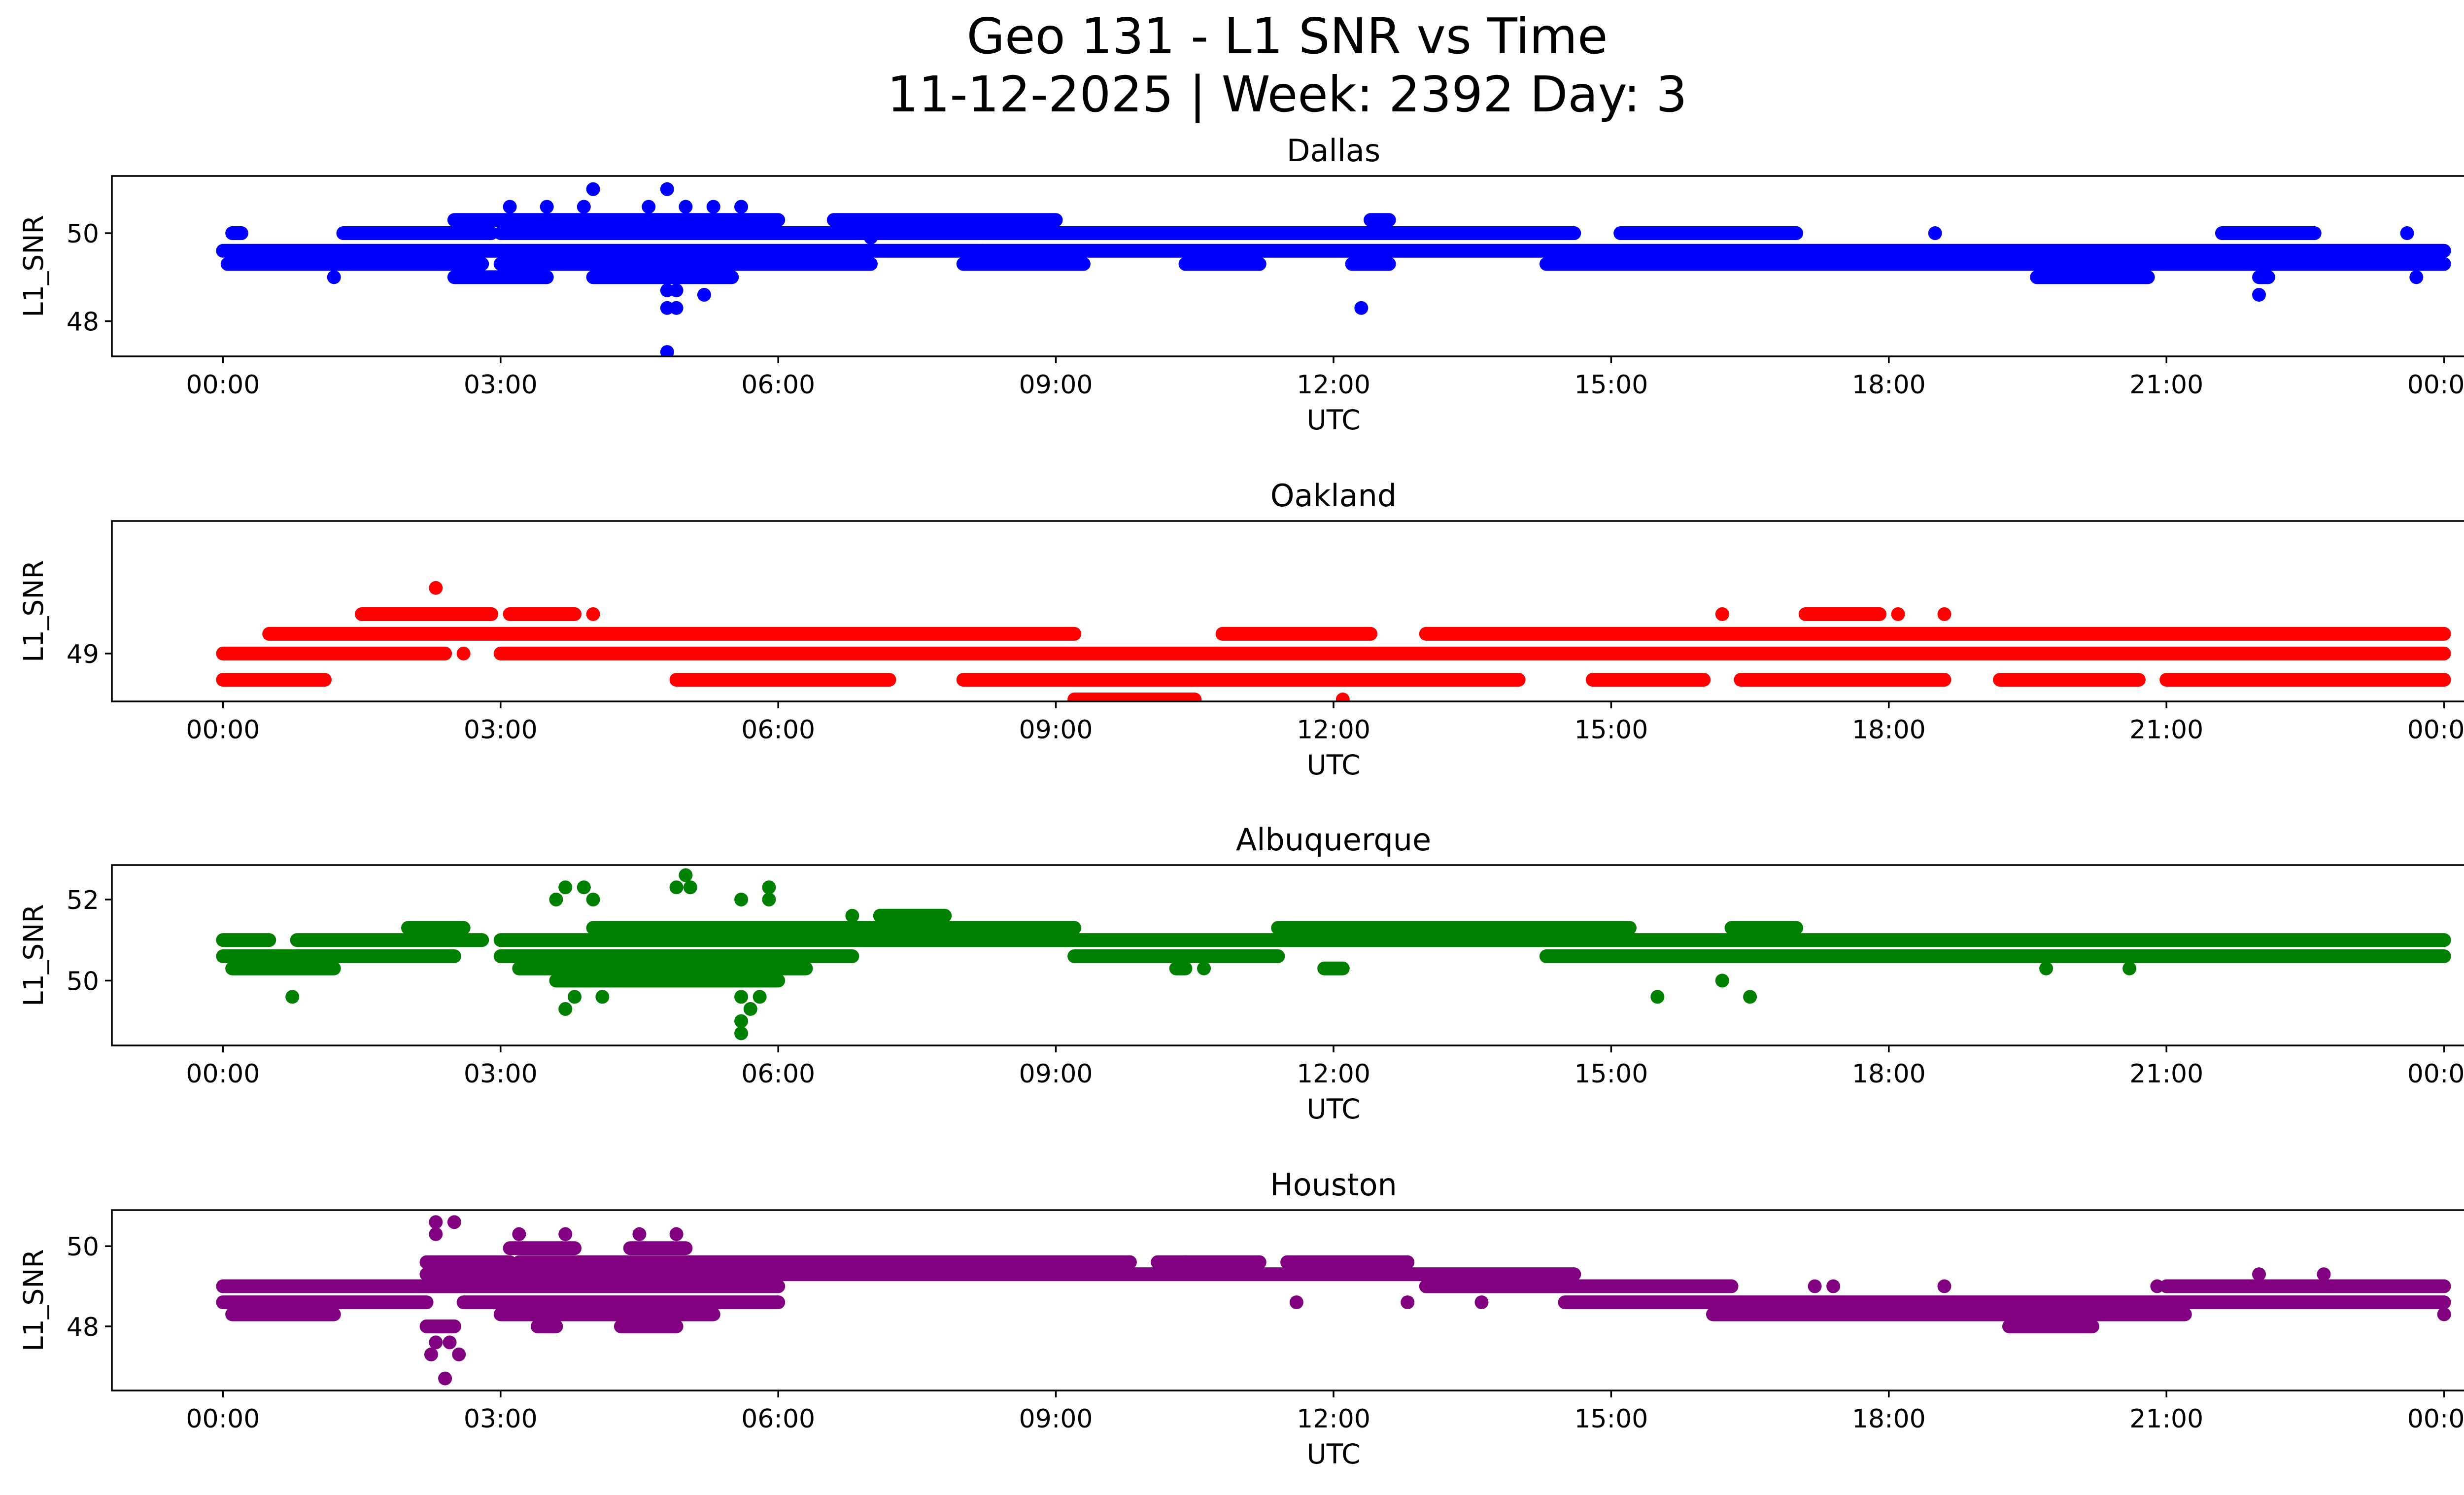 Image resolution: width=2464 pixels, height=1495 pixels. I want to click on y-tick-label: 49, so click(83, 654).